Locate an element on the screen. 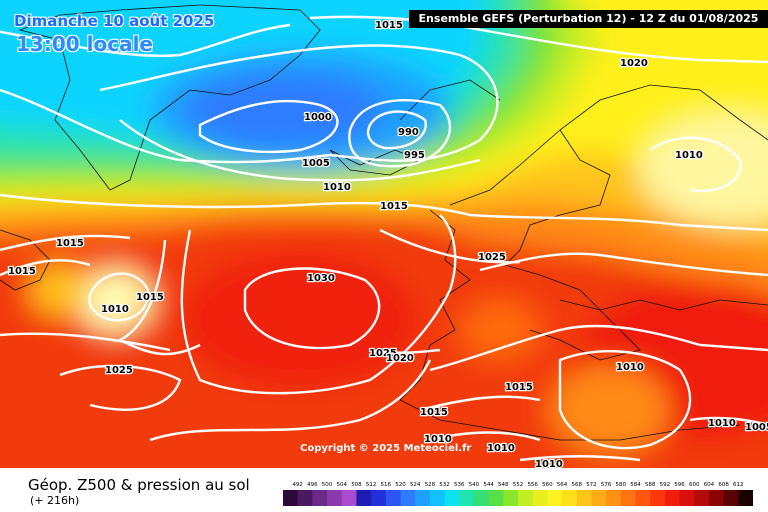 Image resolution: width=768 pixels, height=512 pixels. legend-tick-label: 604 is located at coordinates (709, 485).